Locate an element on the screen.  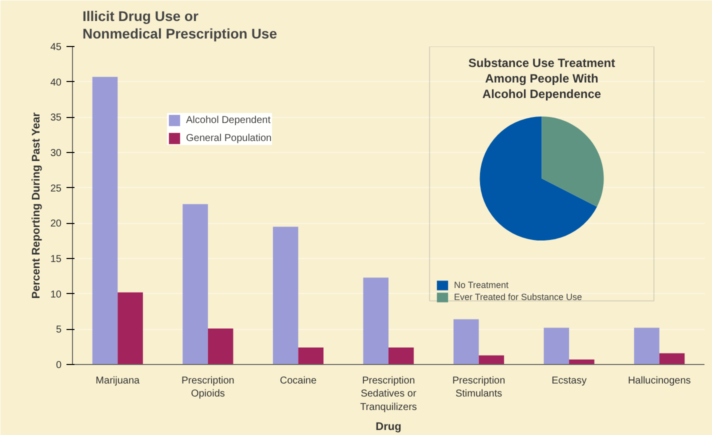
y-tick-label: 10 is located at coordinates (56, 294).